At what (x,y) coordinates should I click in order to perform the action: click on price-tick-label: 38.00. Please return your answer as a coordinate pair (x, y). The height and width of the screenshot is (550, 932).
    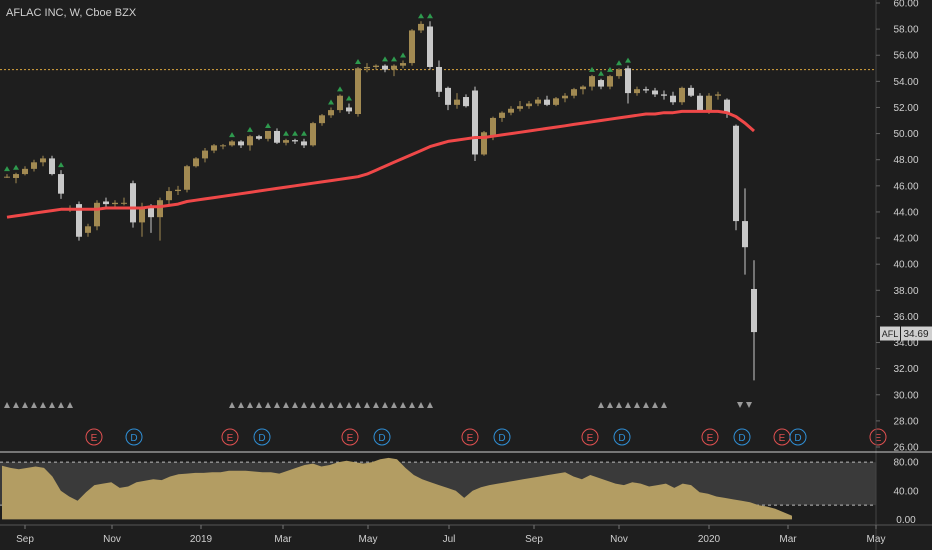
    Looking at the image, I should click on (905, 291).